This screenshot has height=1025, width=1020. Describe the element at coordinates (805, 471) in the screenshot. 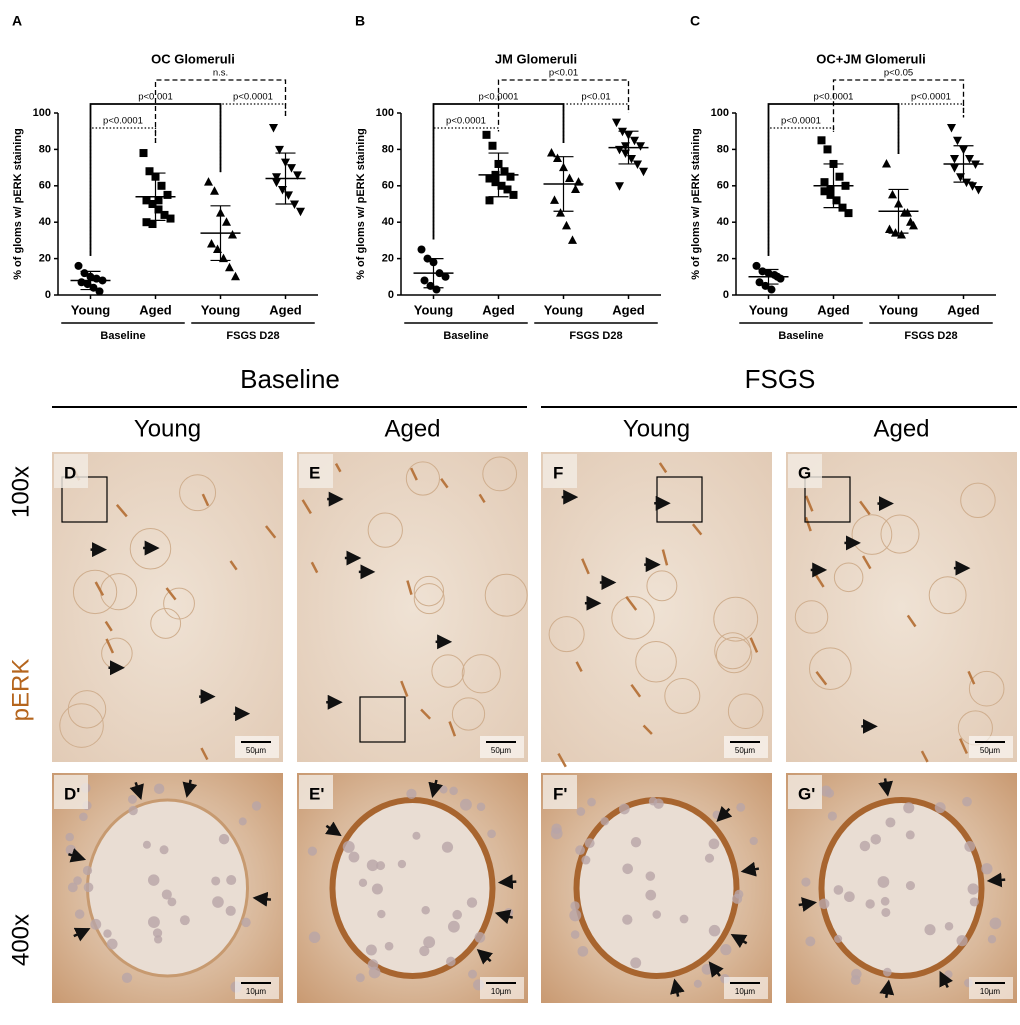

I see `panel-label-bg` at that location.